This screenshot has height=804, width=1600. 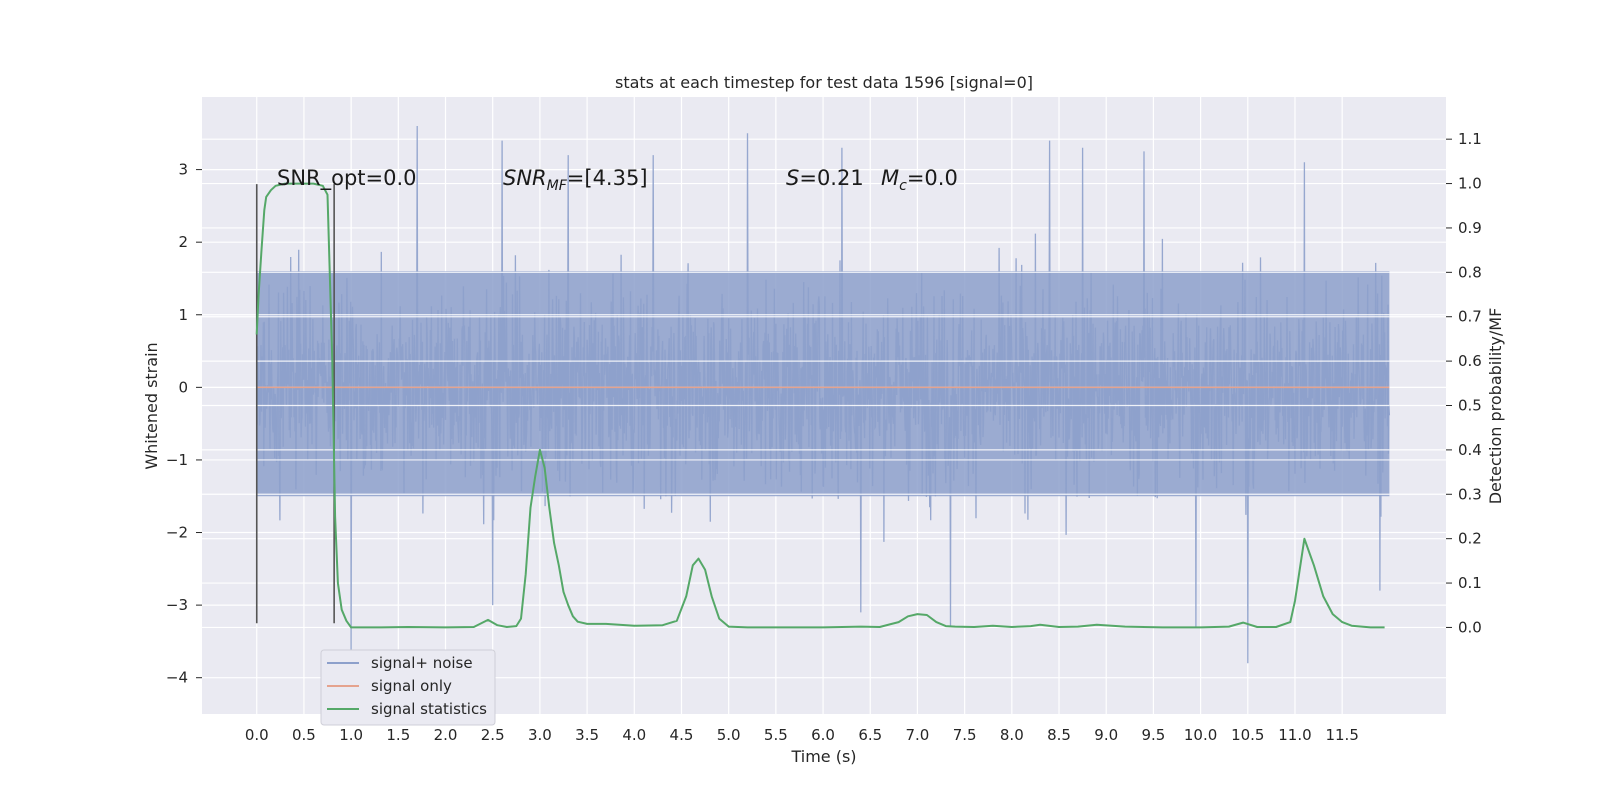 I want to click on x-tick-label: 0.5, so click(x=304, y=735).